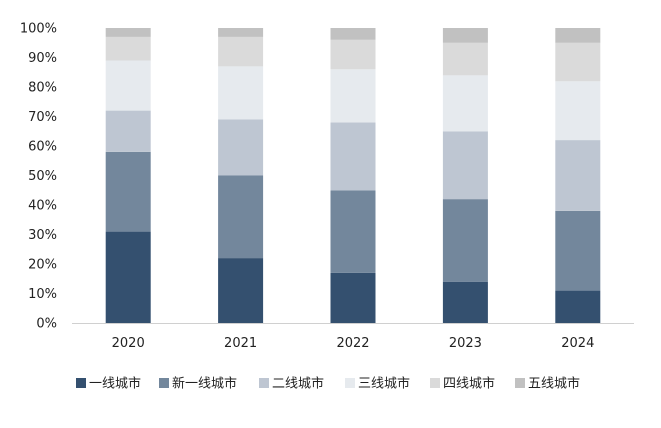 This screenshot has height=428, width=661. Describe the element at coordinates (577, 343) in the screenshot. I see `x-tick-label: 2024` at that location.